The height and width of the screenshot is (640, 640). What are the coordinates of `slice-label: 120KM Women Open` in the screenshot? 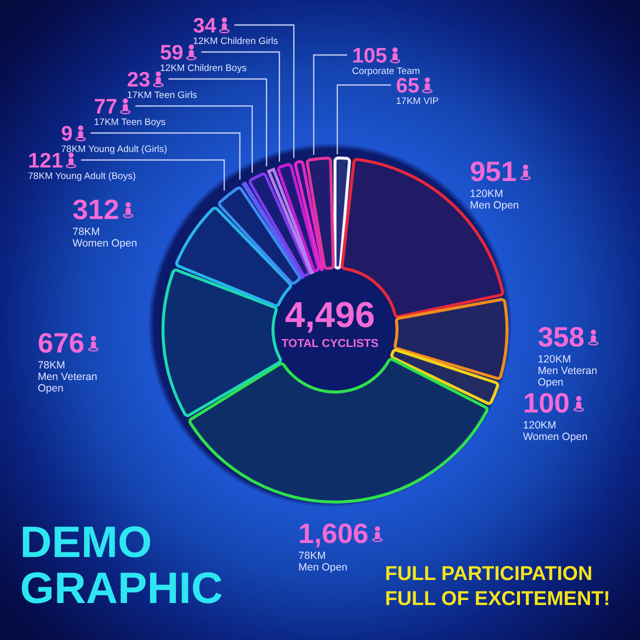 It's located at (555, 431).